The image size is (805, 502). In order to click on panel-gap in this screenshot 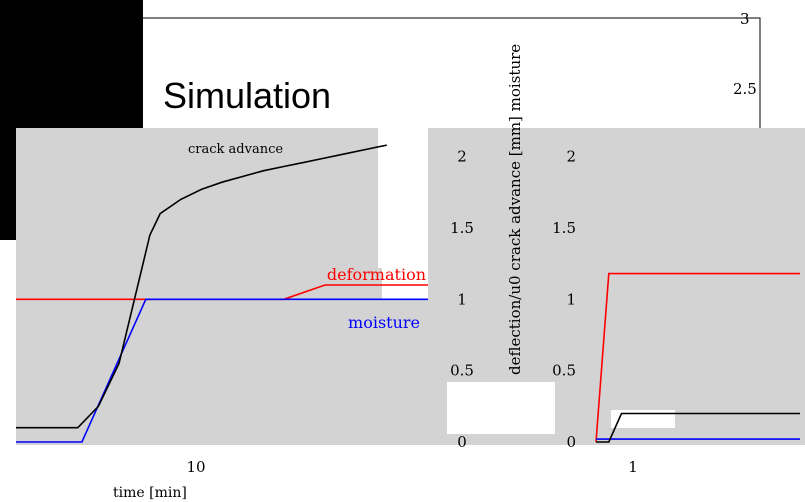, I will do `click(405, 214)`.